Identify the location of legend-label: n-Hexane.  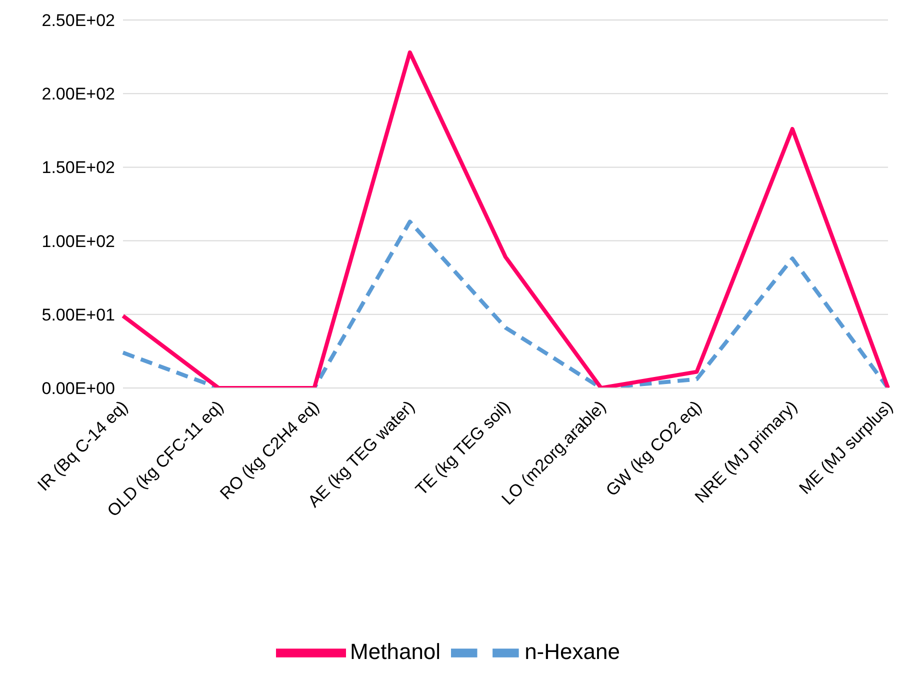
(572, 651).